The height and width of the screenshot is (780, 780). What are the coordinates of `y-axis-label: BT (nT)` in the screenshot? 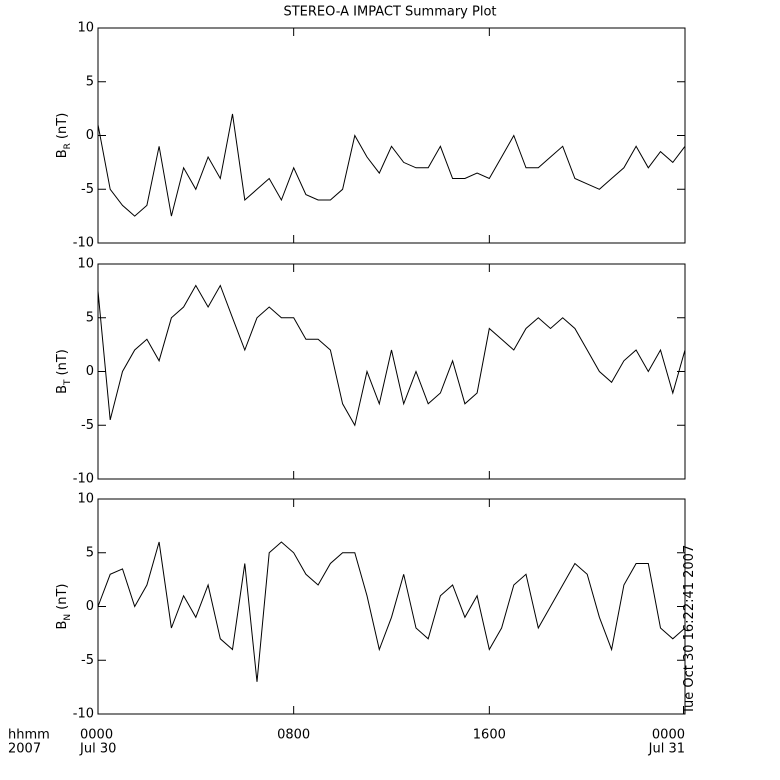 It's located at (64, 371).